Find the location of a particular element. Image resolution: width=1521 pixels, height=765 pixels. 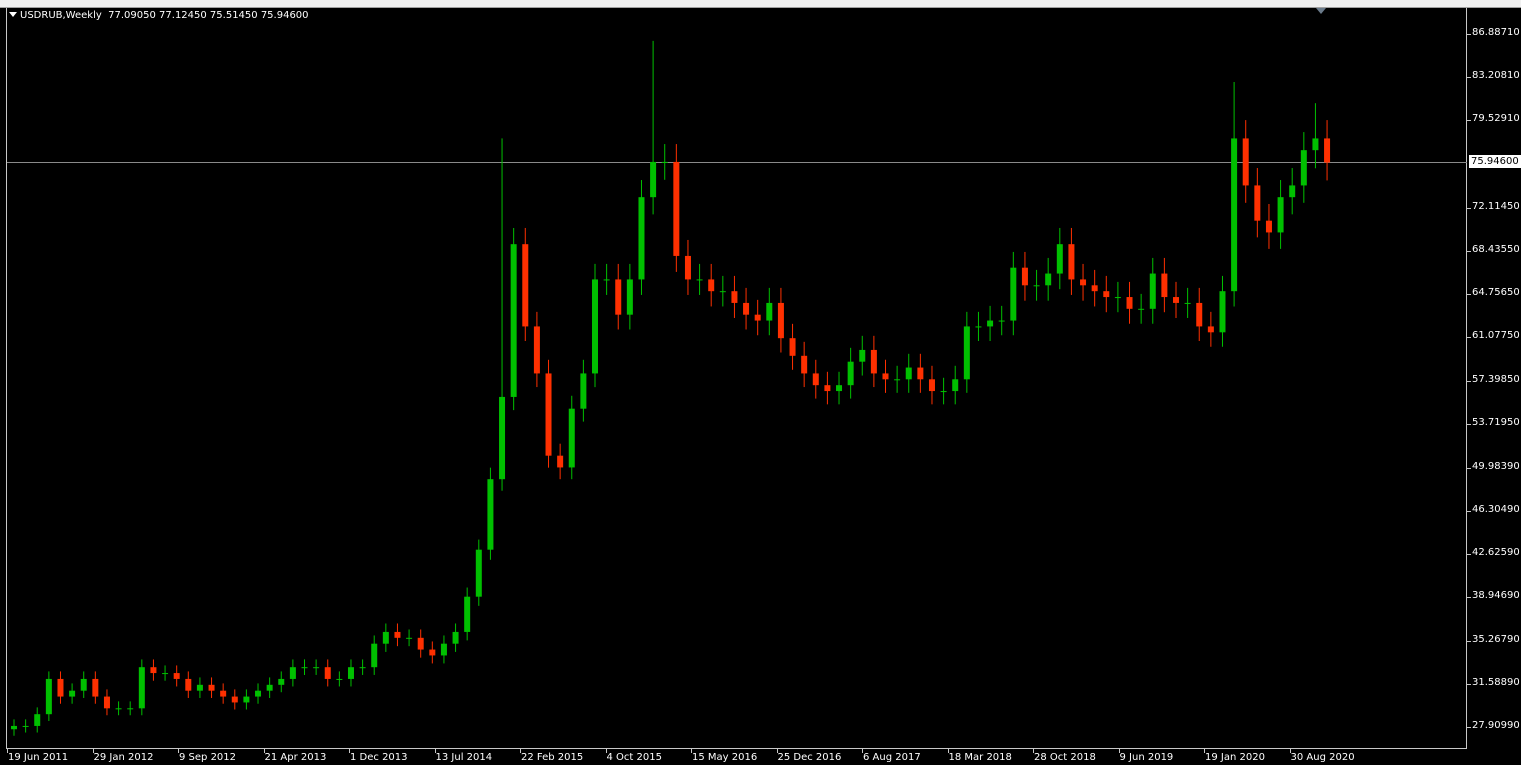

y-tick-label: 79.52910 is located at coordinates (1496, 119).